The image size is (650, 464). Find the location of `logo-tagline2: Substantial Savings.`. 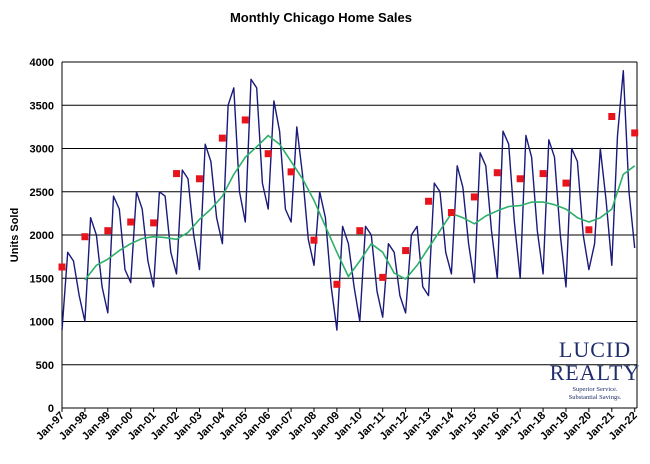

logo-tagline2: Substantial Savings. is located at coordinates (595, 397).